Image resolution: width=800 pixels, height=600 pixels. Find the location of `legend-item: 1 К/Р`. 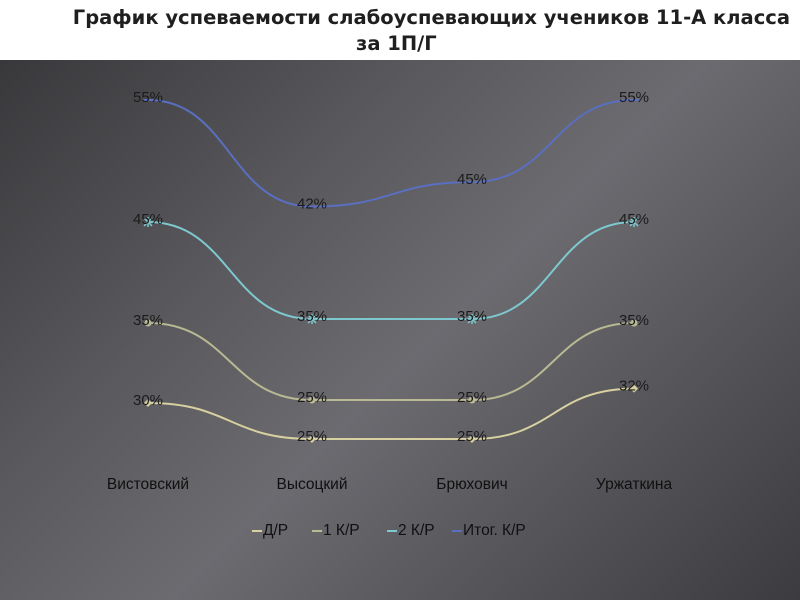

legend-item: 1 К/Р is located at coordinates (336, 530).